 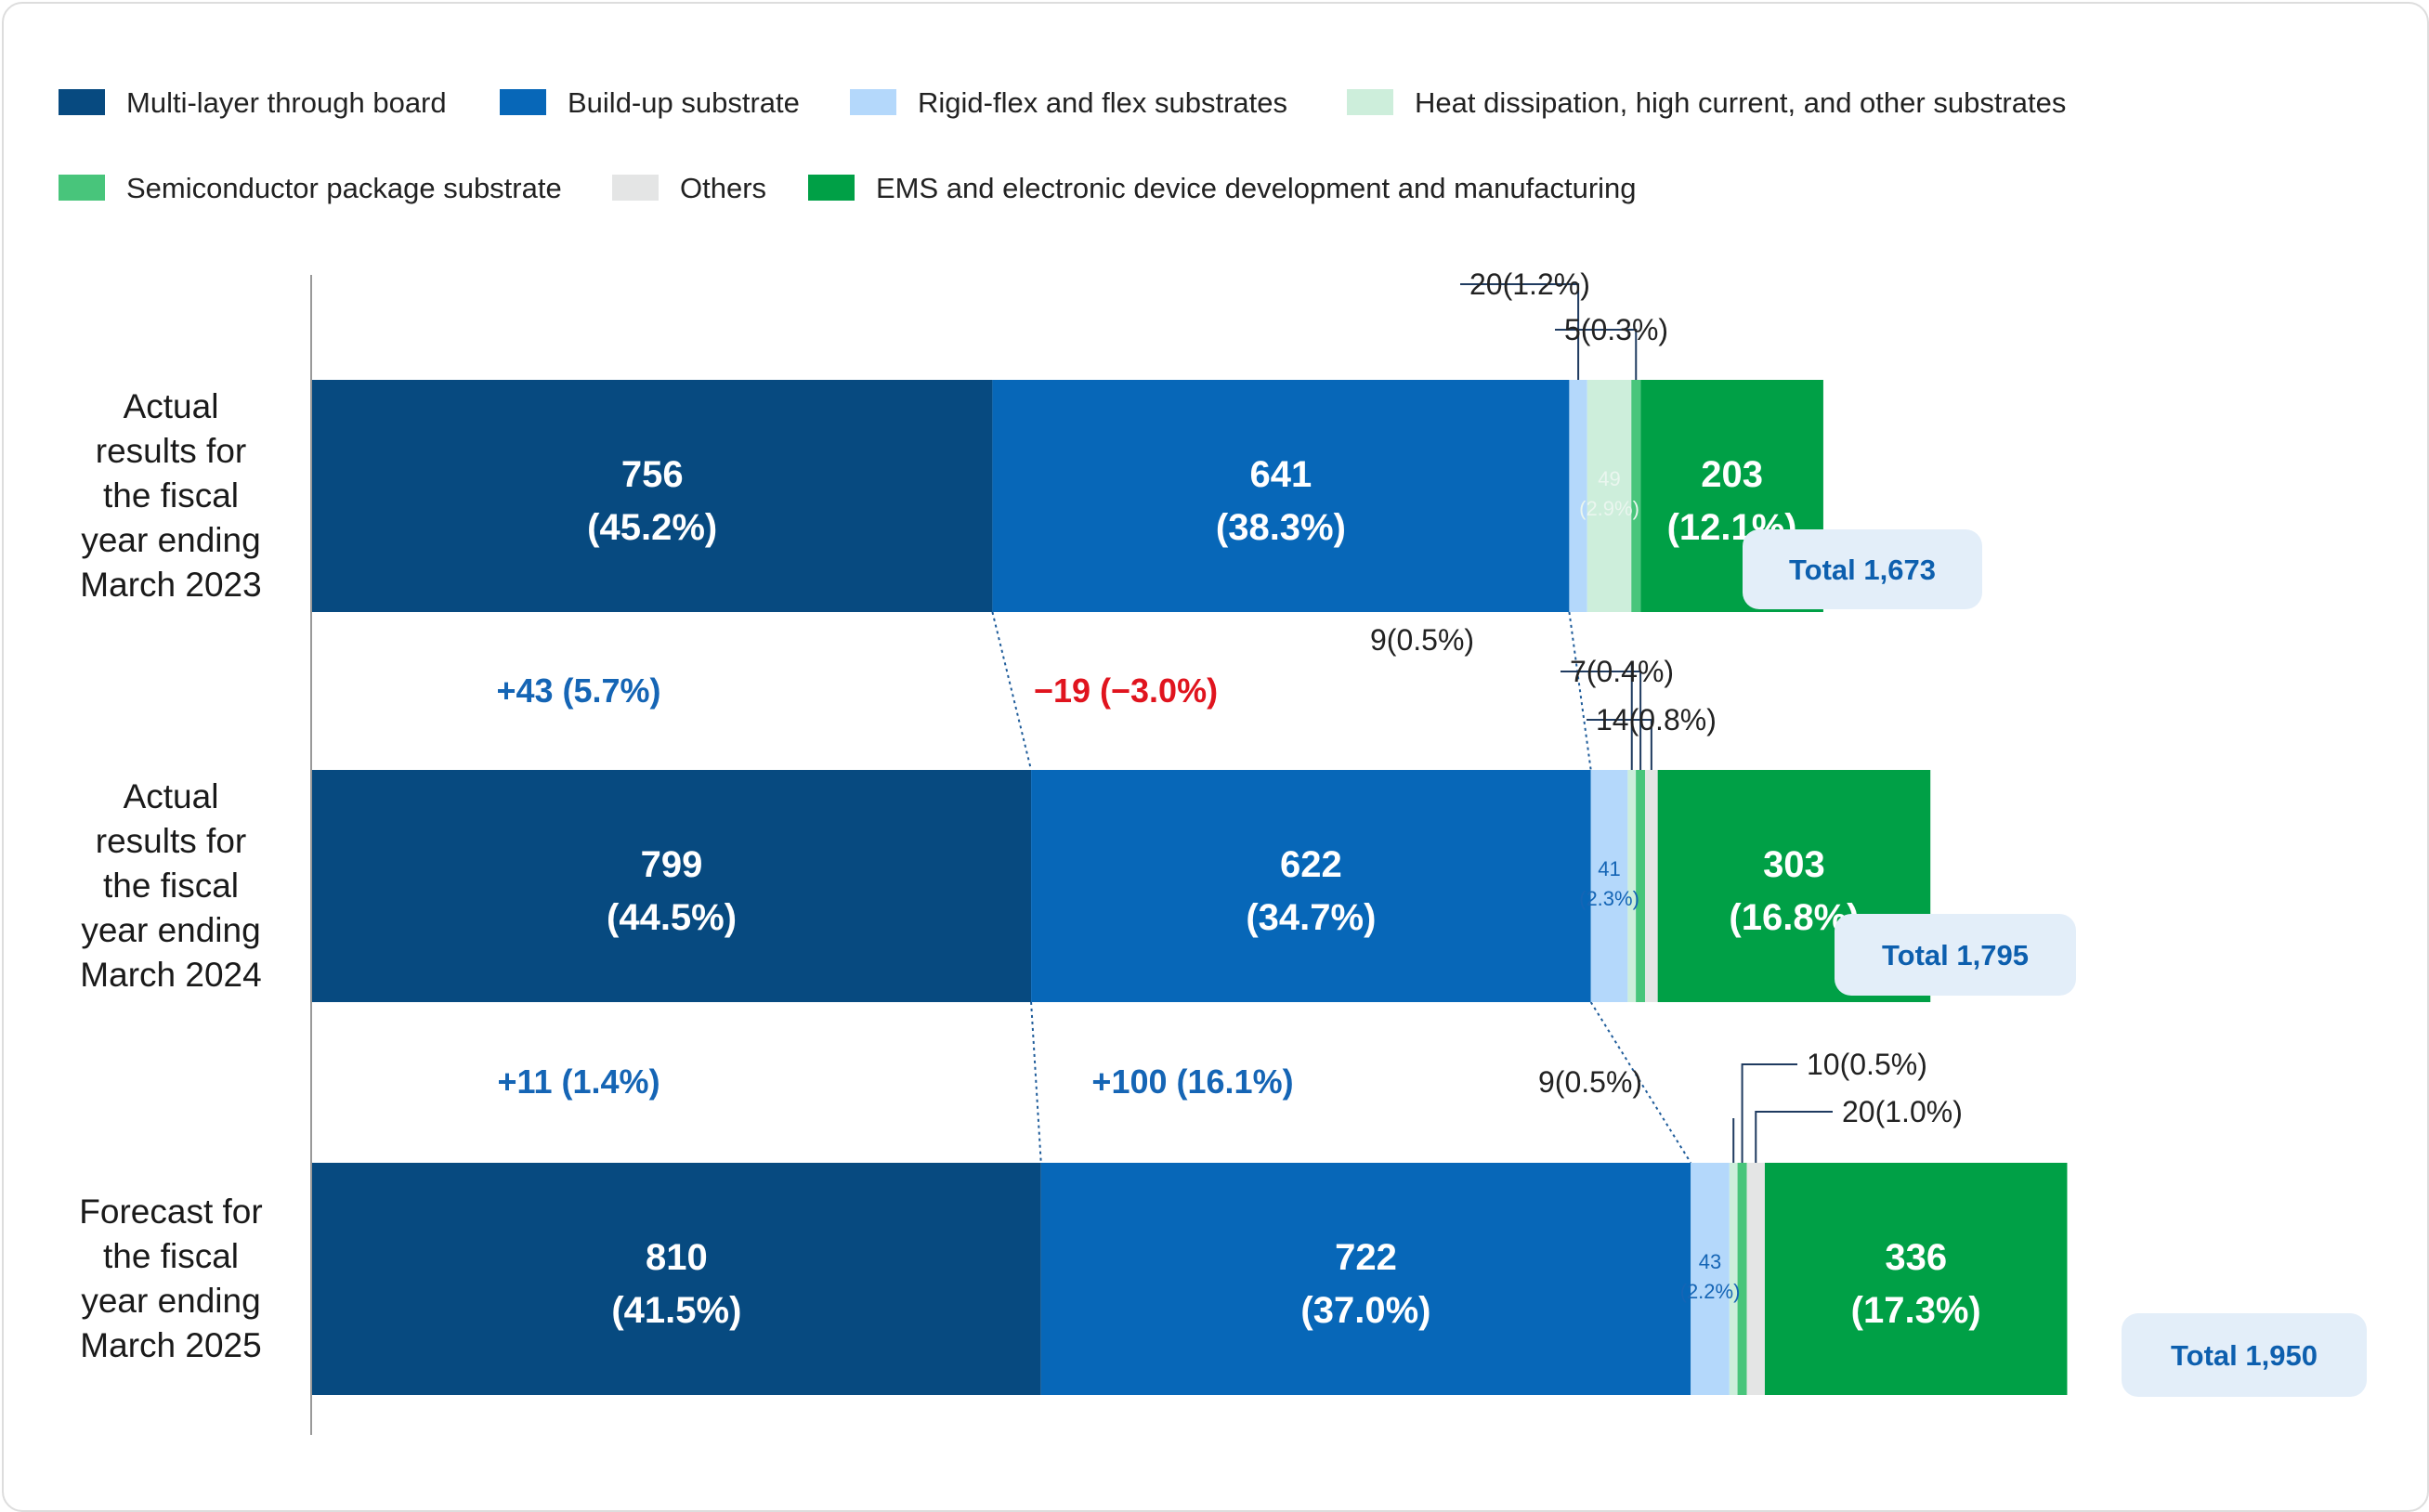 I want to click on change-label: +43 (5.7%), so click(x=578, y=690).